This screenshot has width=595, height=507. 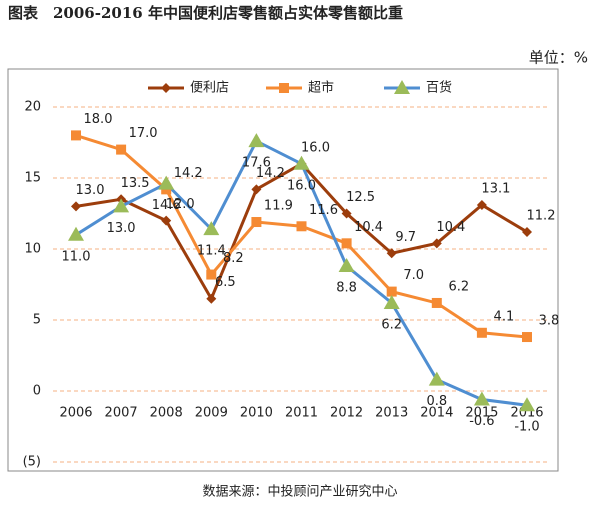 I want to click on data-label: 11.9, so click(x=278, y=206).